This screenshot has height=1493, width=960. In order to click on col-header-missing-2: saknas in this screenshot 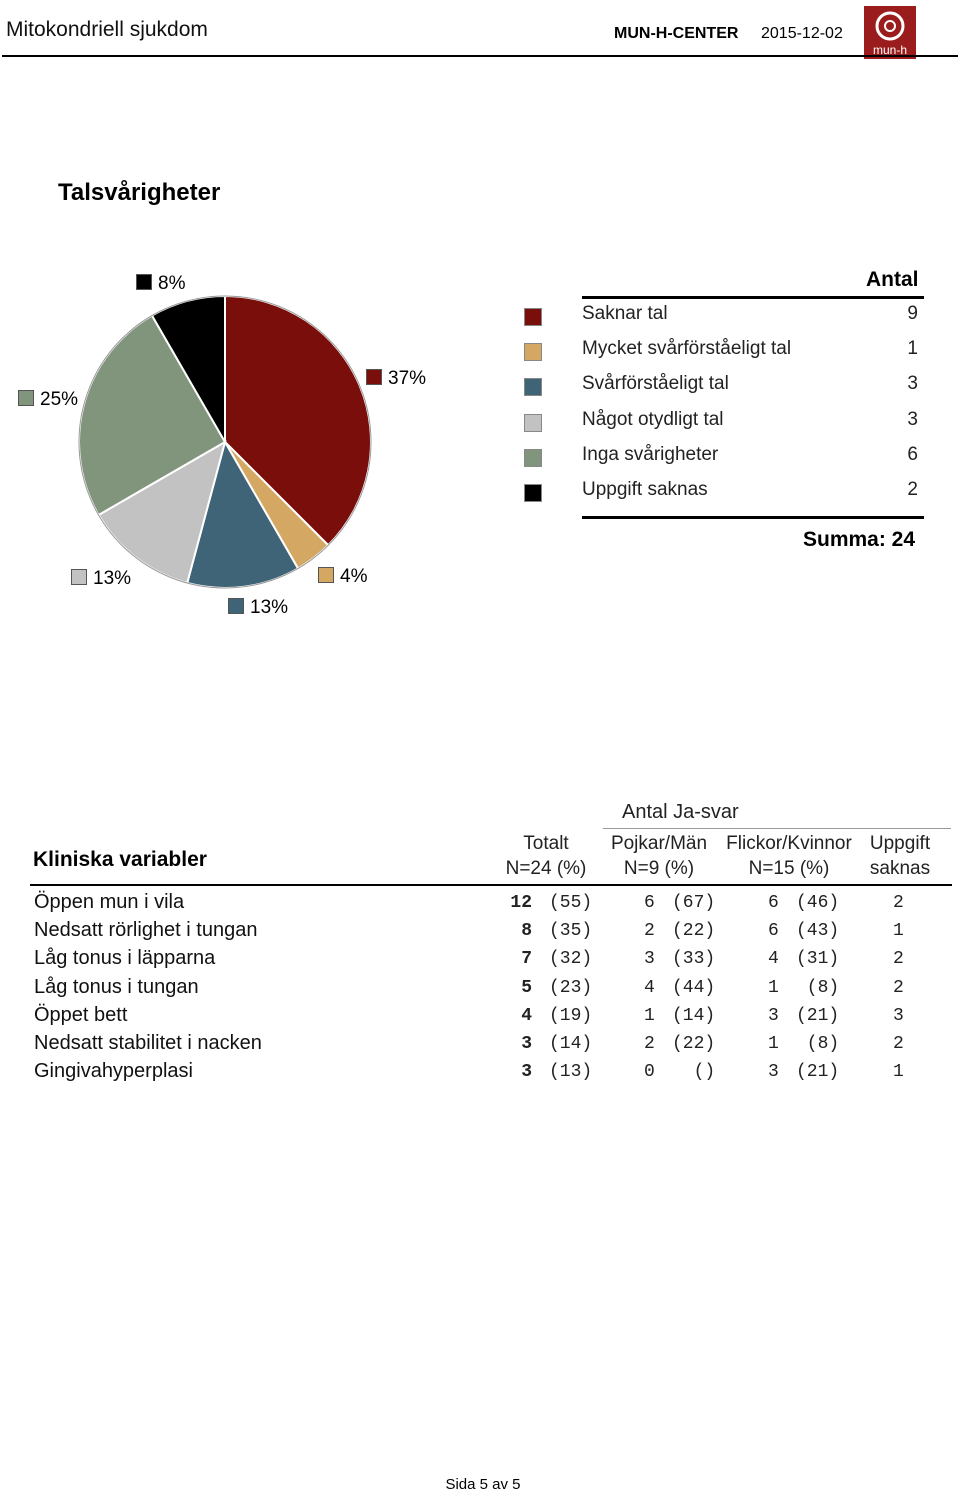, I will do `click(900, 868)`.